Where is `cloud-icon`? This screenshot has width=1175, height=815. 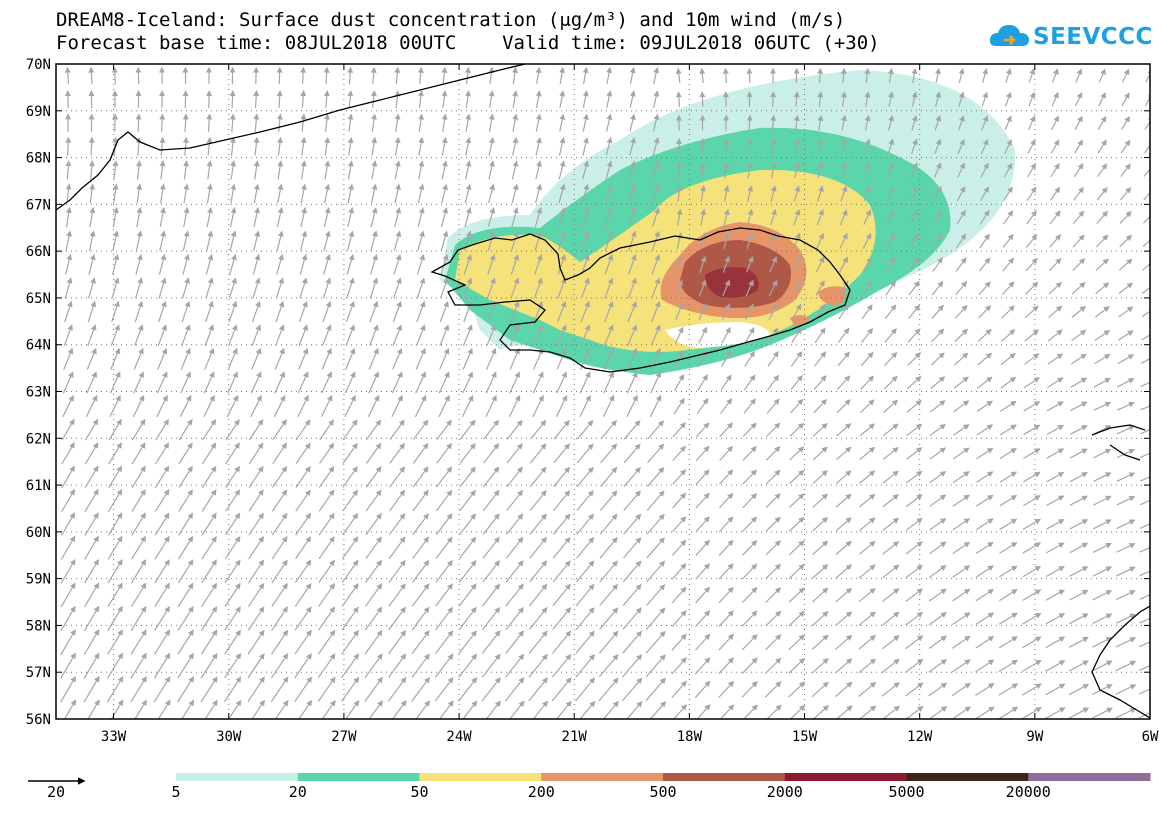
cloud-icon is located at coordinates (1009, 35).